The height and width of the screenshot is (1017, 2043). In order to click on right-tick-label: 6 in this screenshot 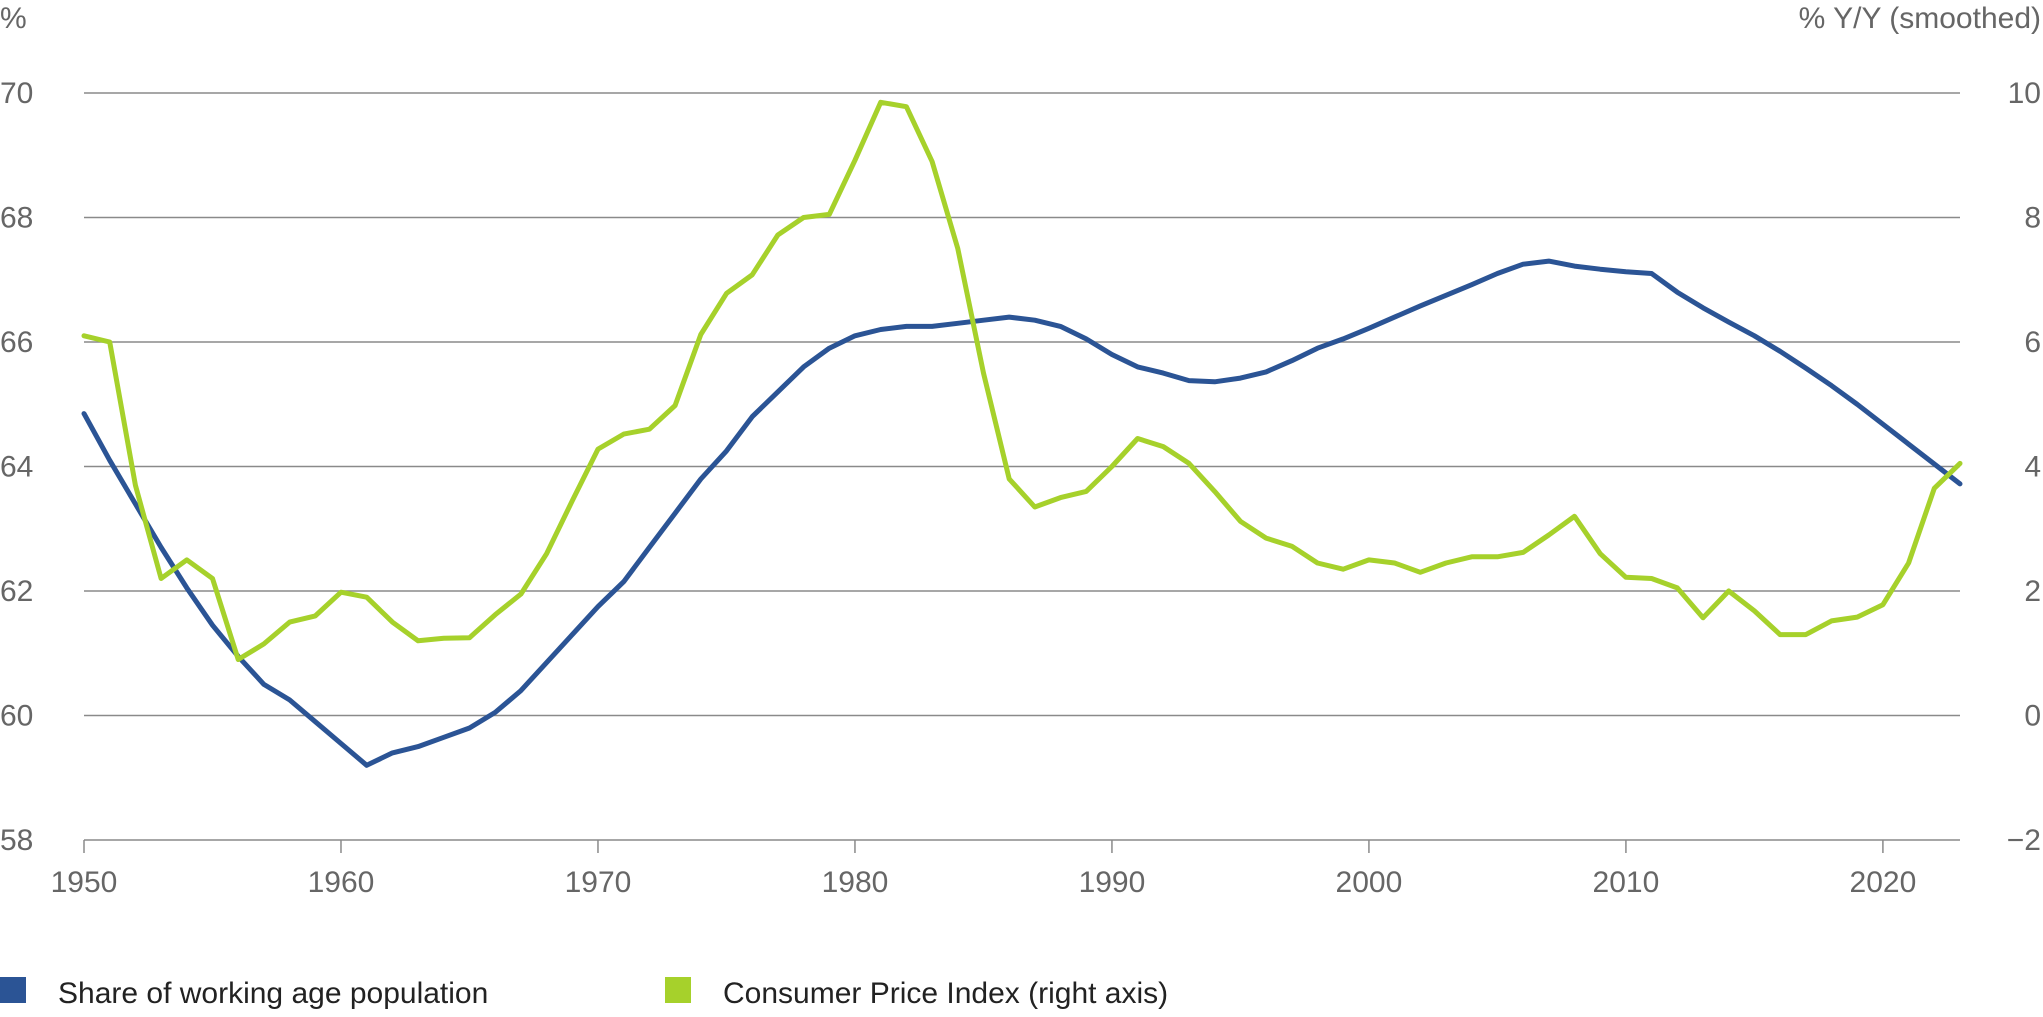, I will do `click(2032, 342)`.